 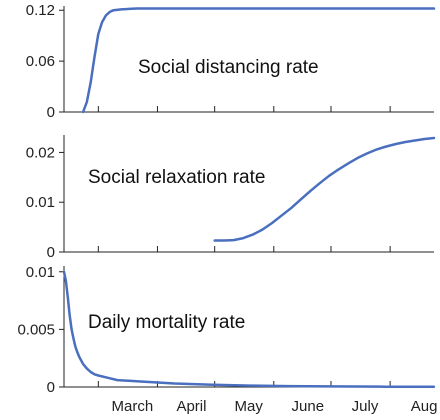 I want to click on y-tick-label: 0.06, so click(x=40, y=61).